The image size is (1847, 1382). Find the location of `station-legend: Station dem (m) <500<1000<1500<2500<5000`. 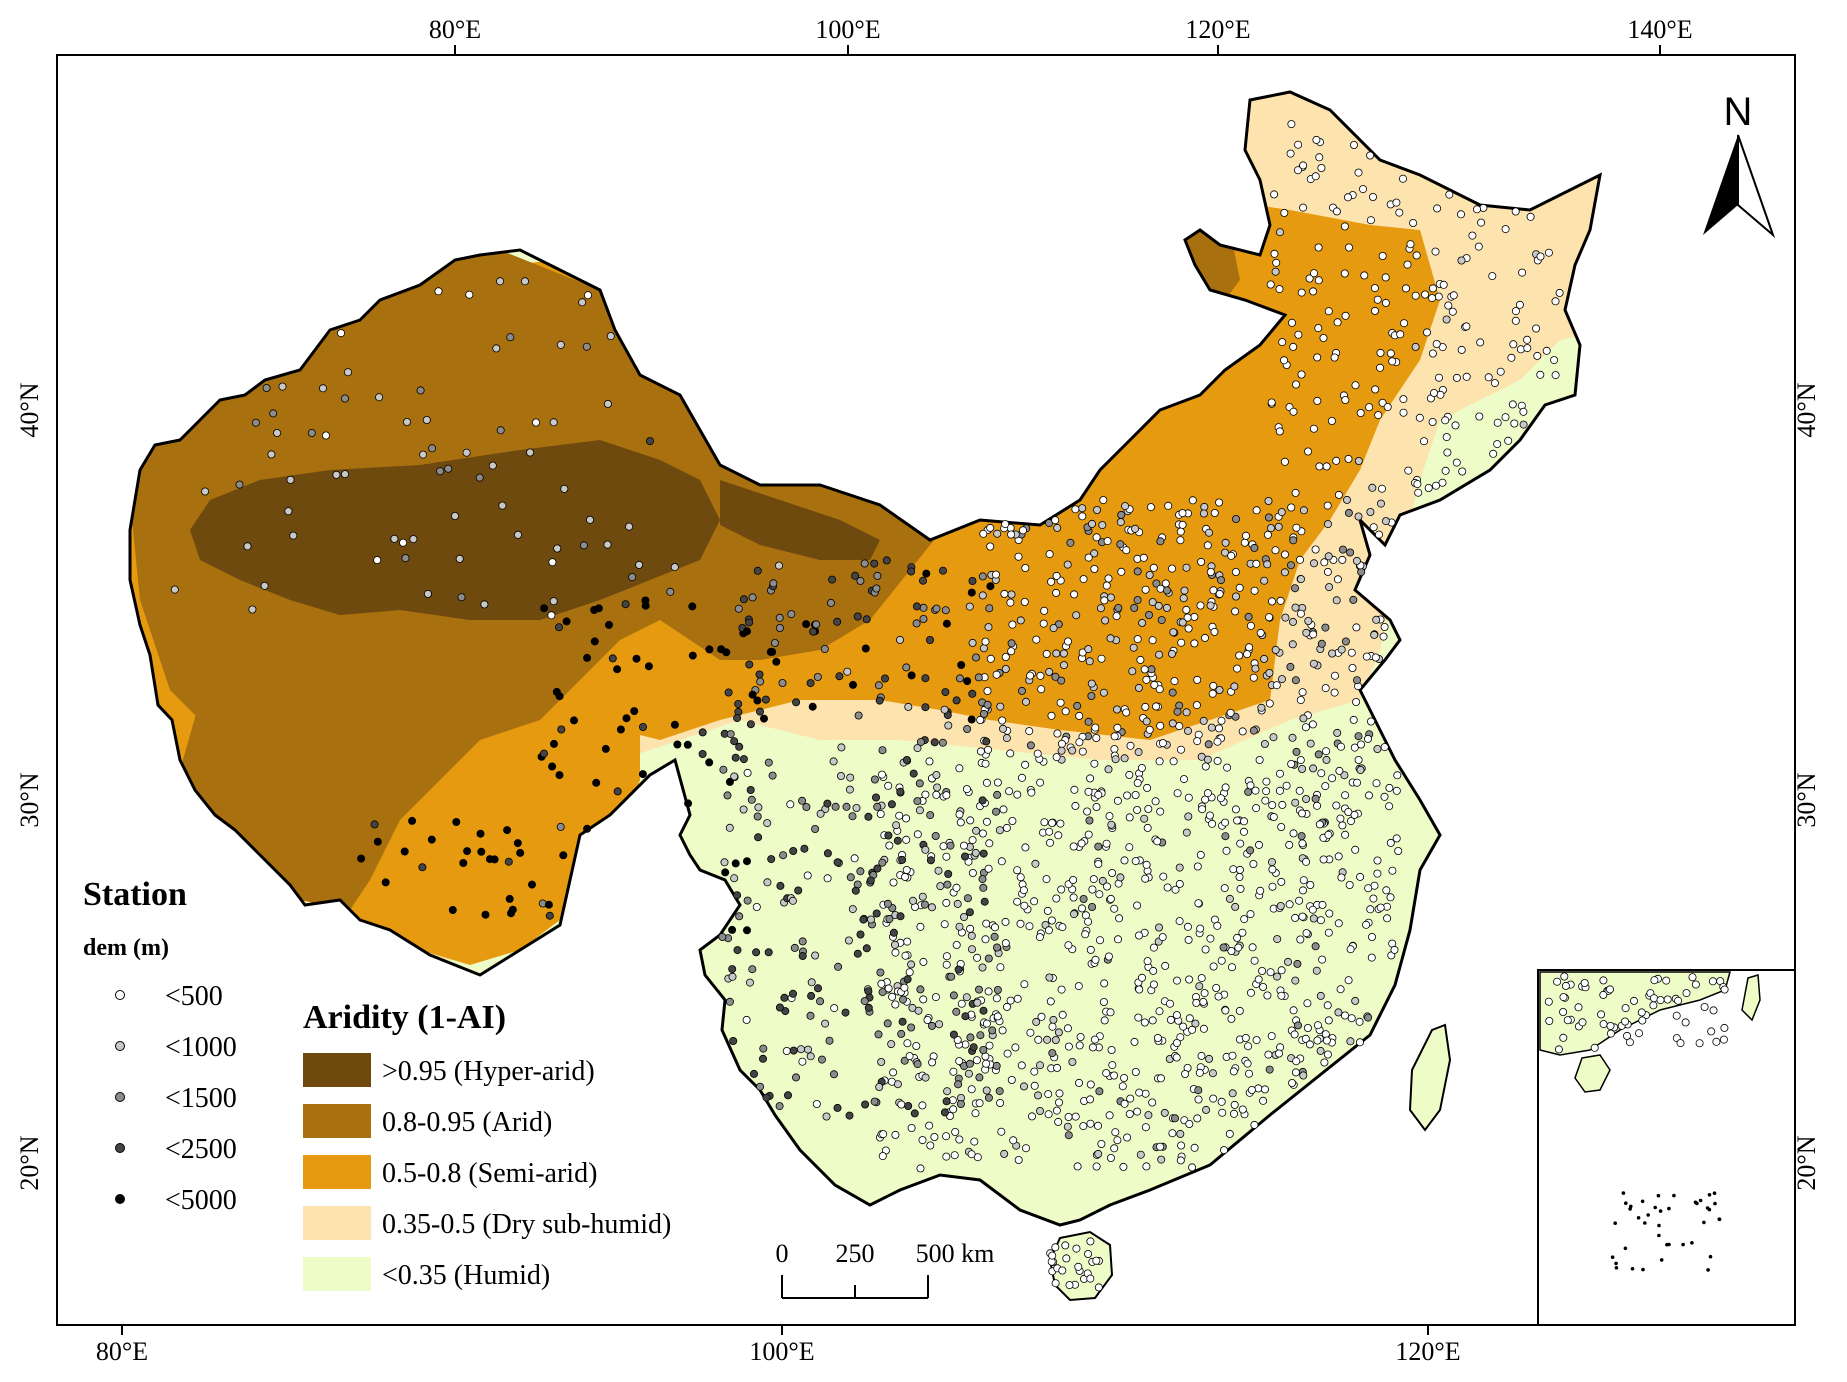

station-legend: Station dem (m) <500<1000<1500<2500<5000 is located at coordinates (160, 1046).